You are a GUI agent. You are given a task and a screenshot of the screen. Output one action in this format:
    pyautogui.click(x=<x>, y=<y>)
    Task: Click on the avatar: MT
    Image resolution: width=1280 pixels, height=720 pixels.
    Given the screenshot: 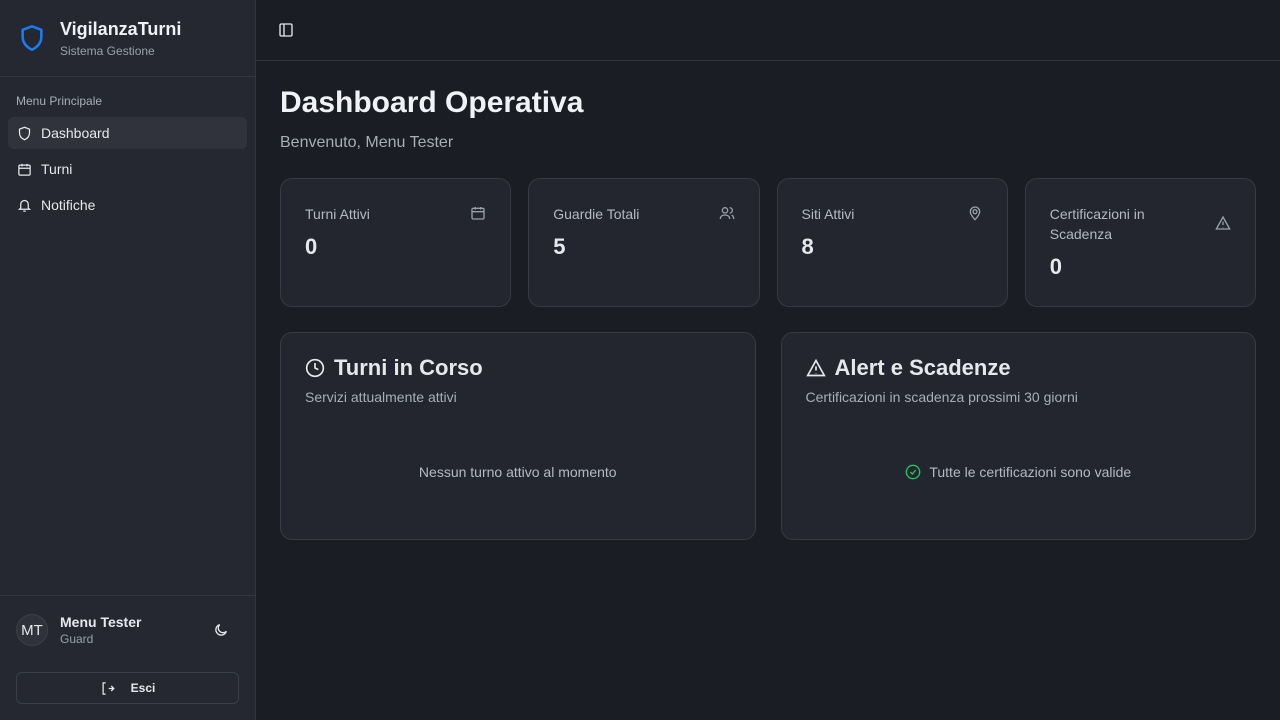 What is the action you would take?
    pyautogui.click(x=32, y=630)
    